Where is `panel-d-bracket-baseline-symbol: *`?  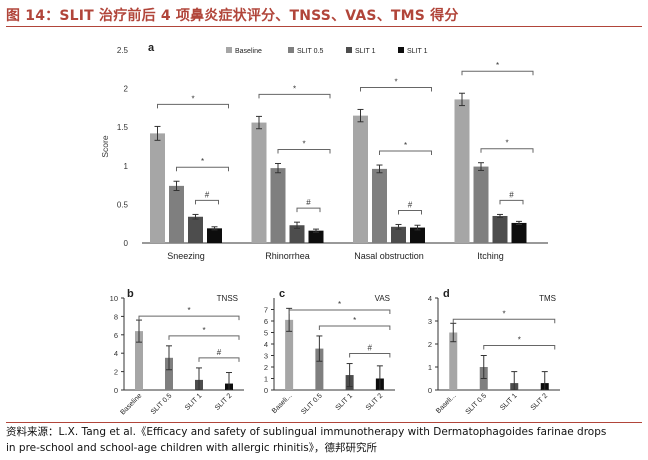 panel-d-bracket-baseline-symbol: * is located at coordinates (503, 313).